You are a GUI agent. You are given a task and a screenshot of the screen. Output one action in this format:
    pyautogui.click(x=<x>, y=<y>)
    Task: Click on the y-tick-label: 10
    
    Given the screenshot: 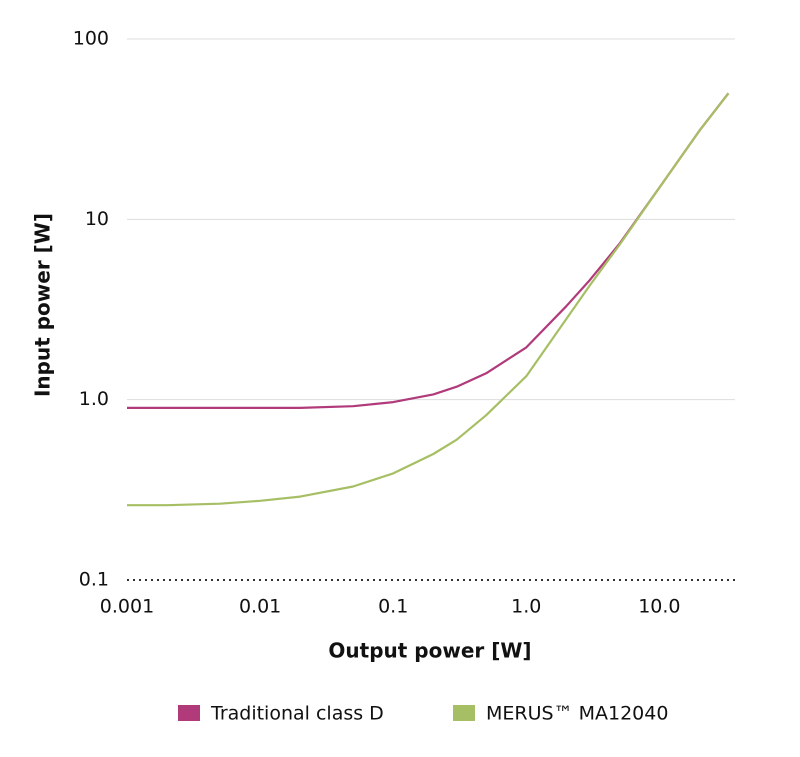 What is the action you would take?
    pyautogui.click(x=97, y=219)
    